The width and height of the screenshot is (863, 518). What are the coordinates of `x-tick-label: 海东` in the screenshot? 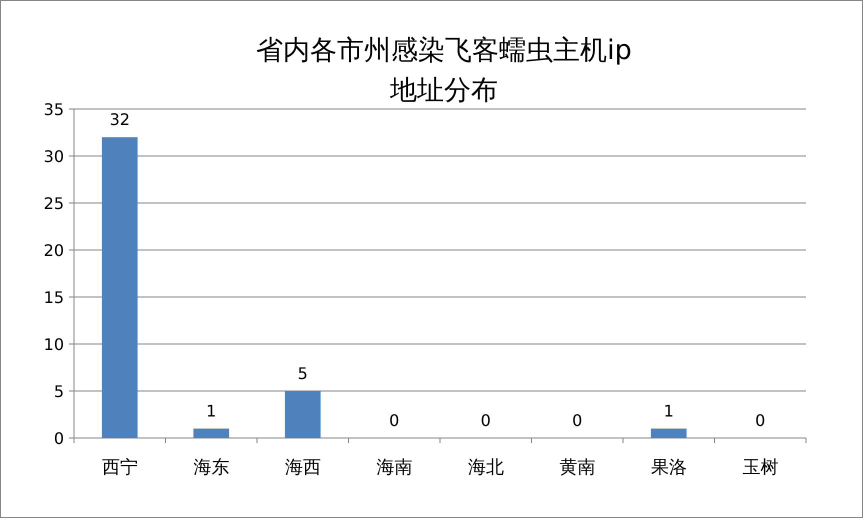 It's located at (211, 467).